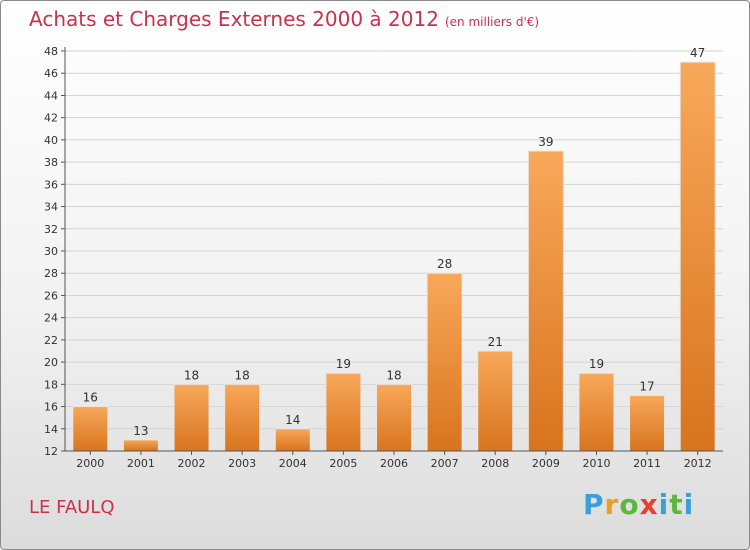  Describe the element at coordinates (495, 342) in the screenshot. I see `data-label: 21` at that location.